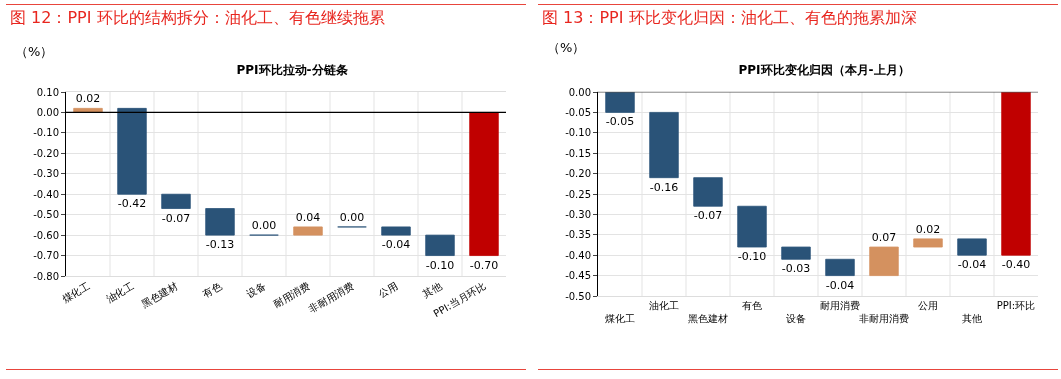 The height and width of the screenshot is (379, 1061). What do you see at coordinates (484, 265) in the screenshot?
I see `data-label: -0.70` at bounding box center [484, 265].